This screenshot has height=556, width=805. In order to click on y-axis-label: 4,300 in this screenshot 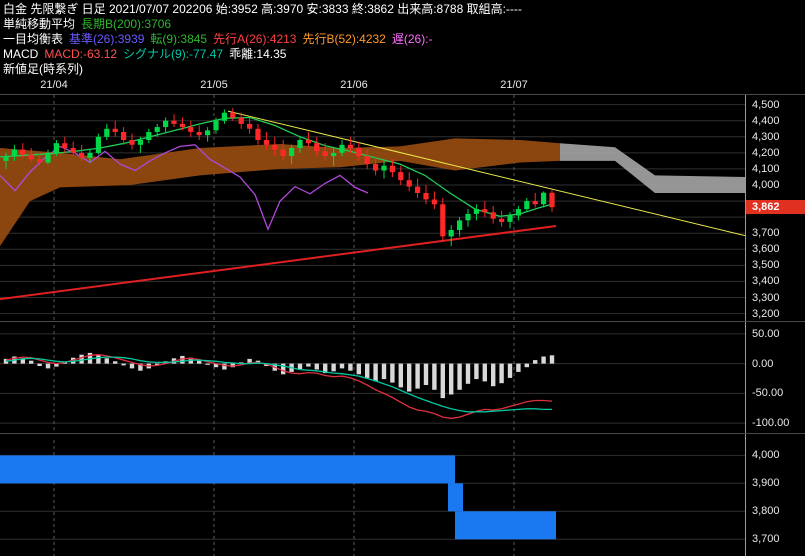, I will do `click(766, 136)`.